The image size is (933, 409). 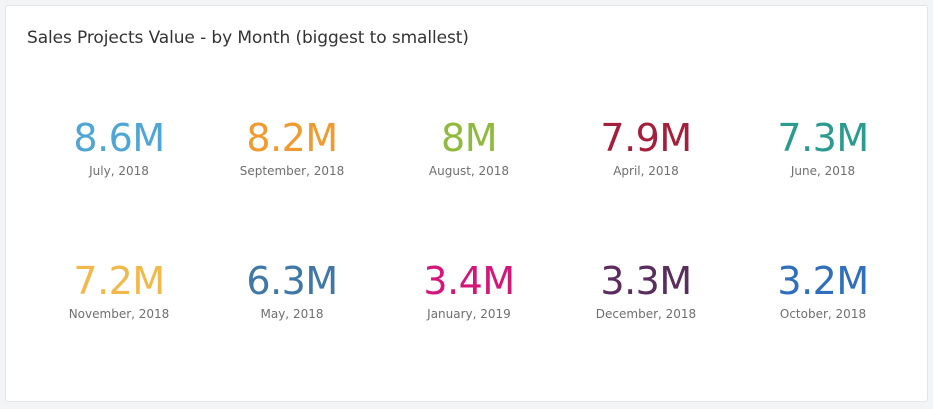 I want to click on kpi-value: 7.2M, so click(x=119, y=281).